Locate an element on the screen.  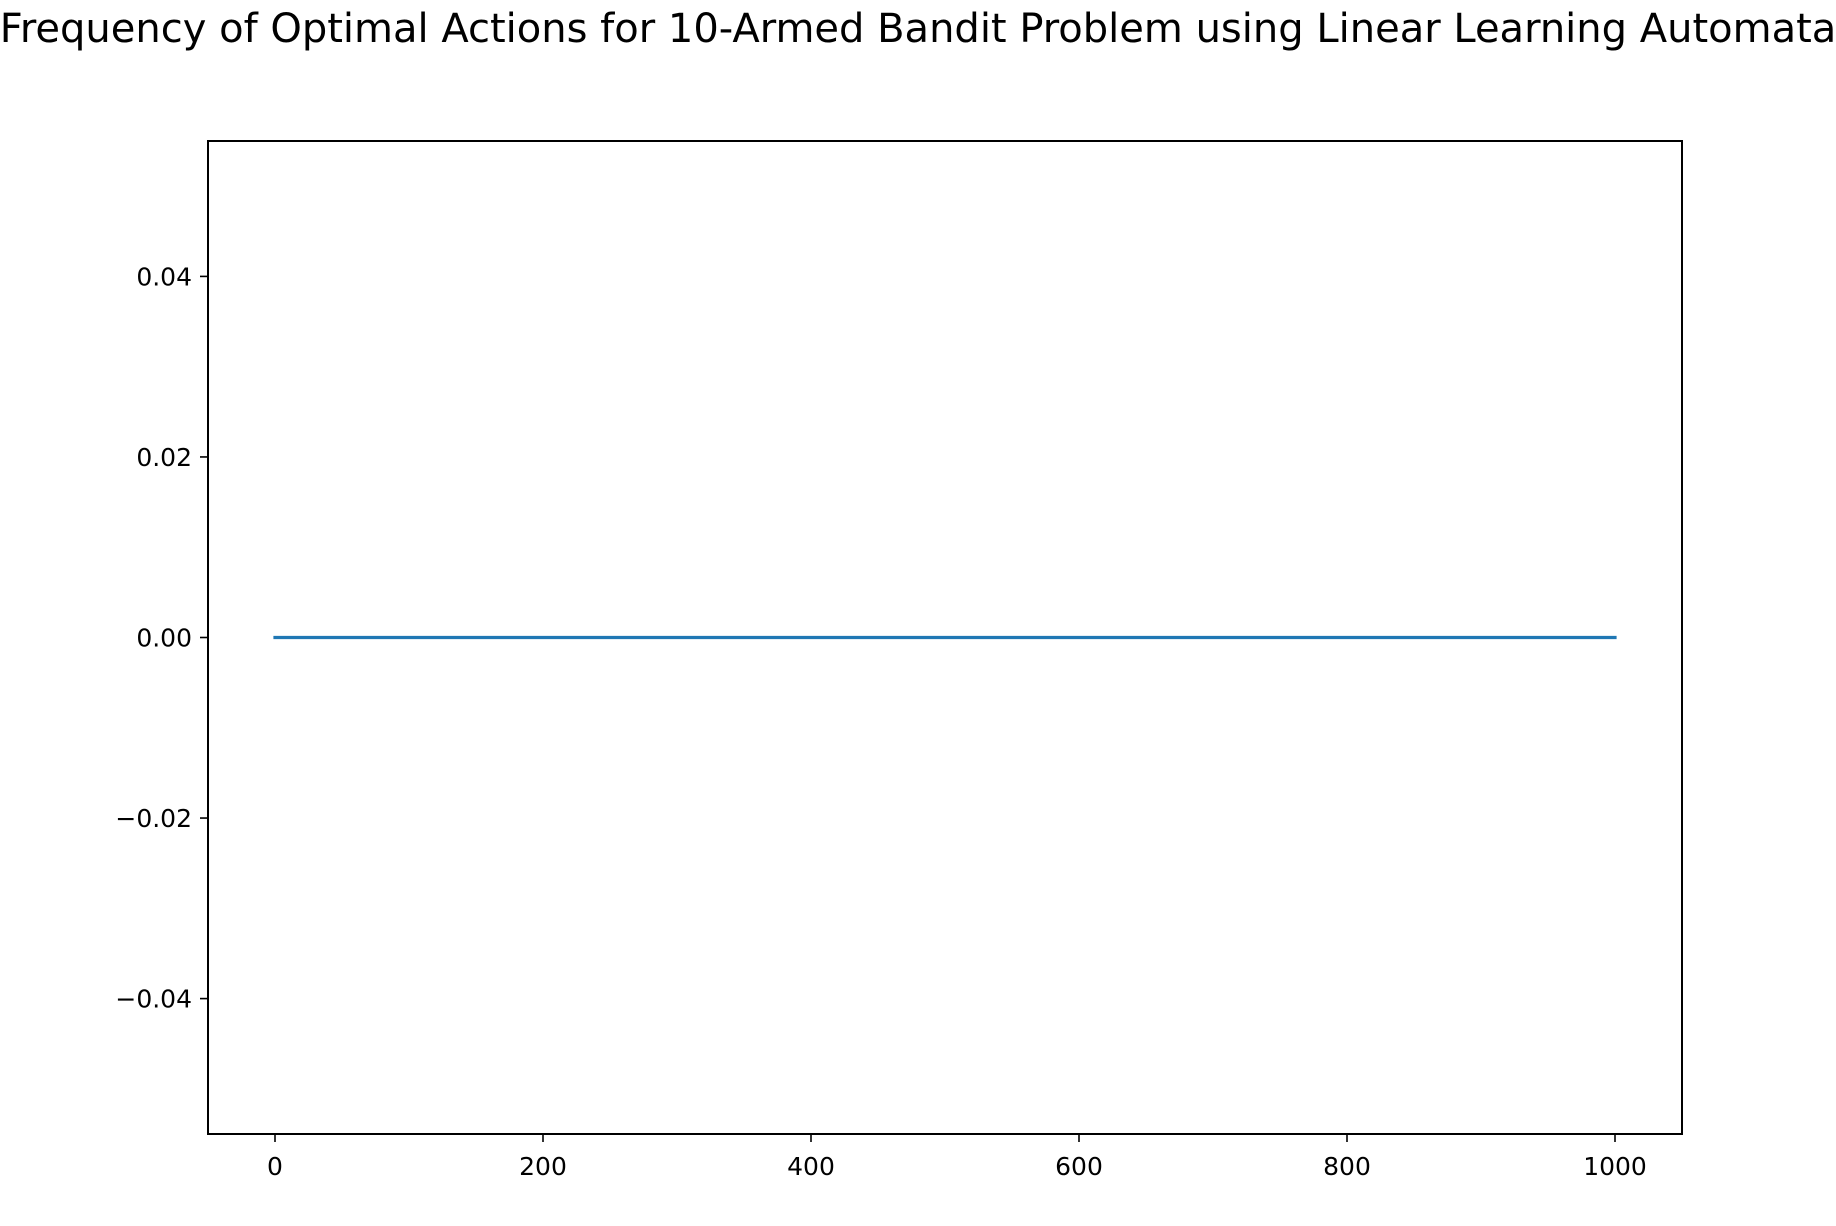
y-tick-label-3: −0.02 is located at coordinates (153, 818).